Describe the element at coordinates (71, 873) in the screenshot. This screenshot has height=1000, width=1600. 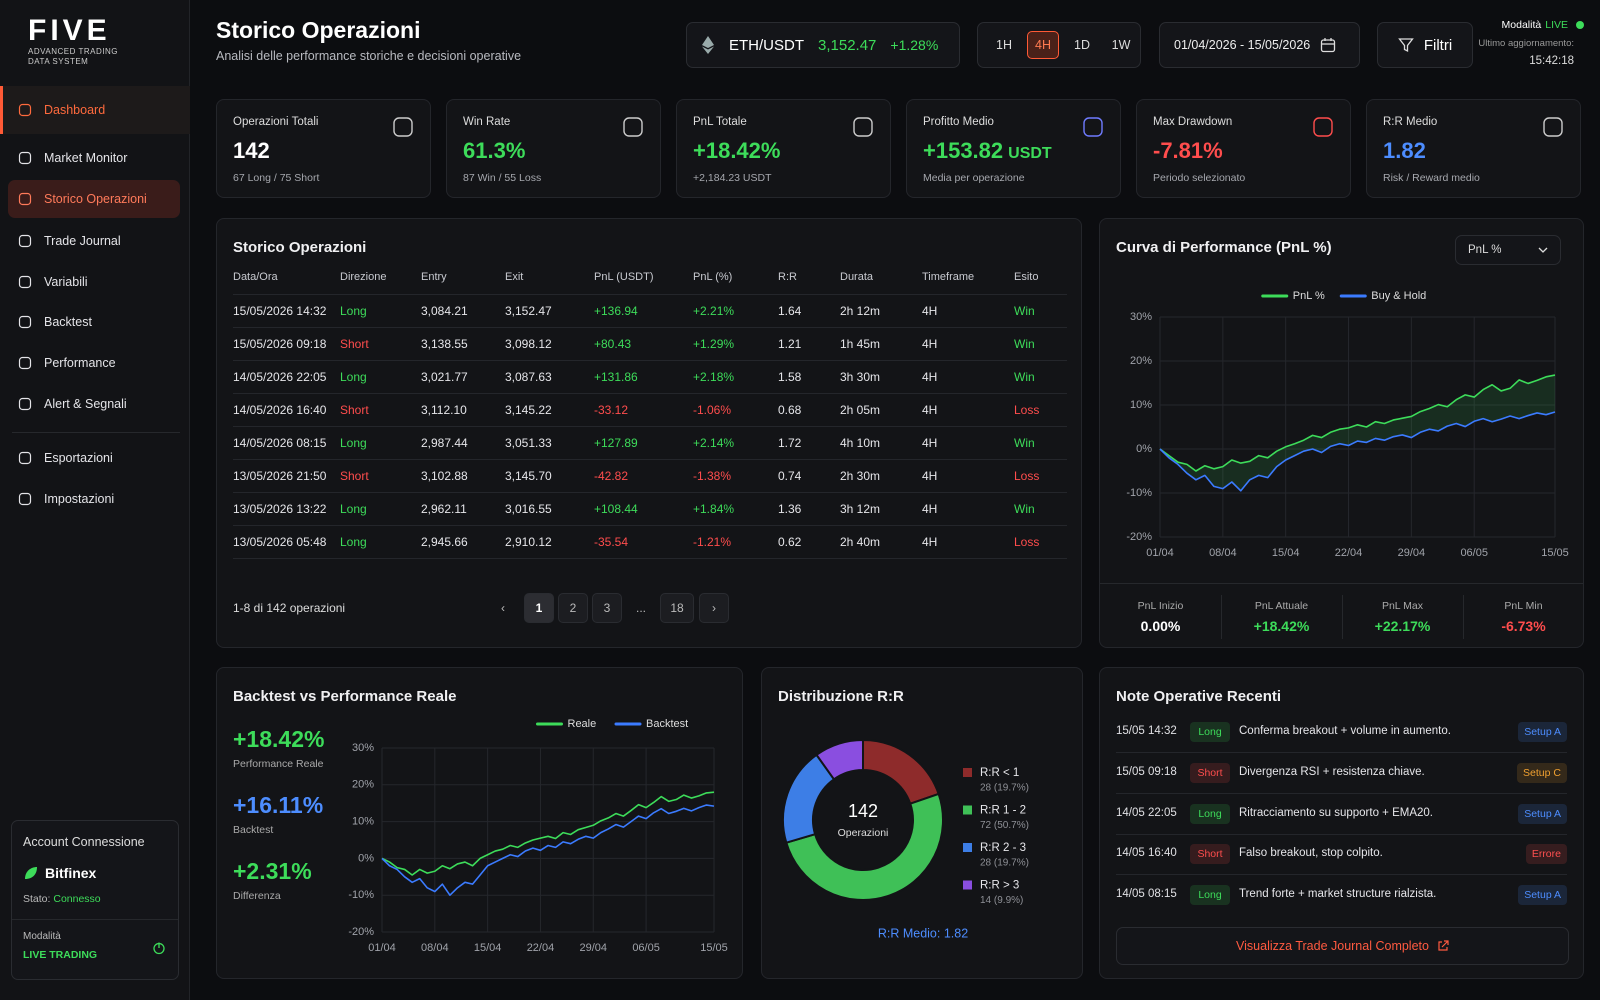
I see `exchange: Bitfinex` at that location.